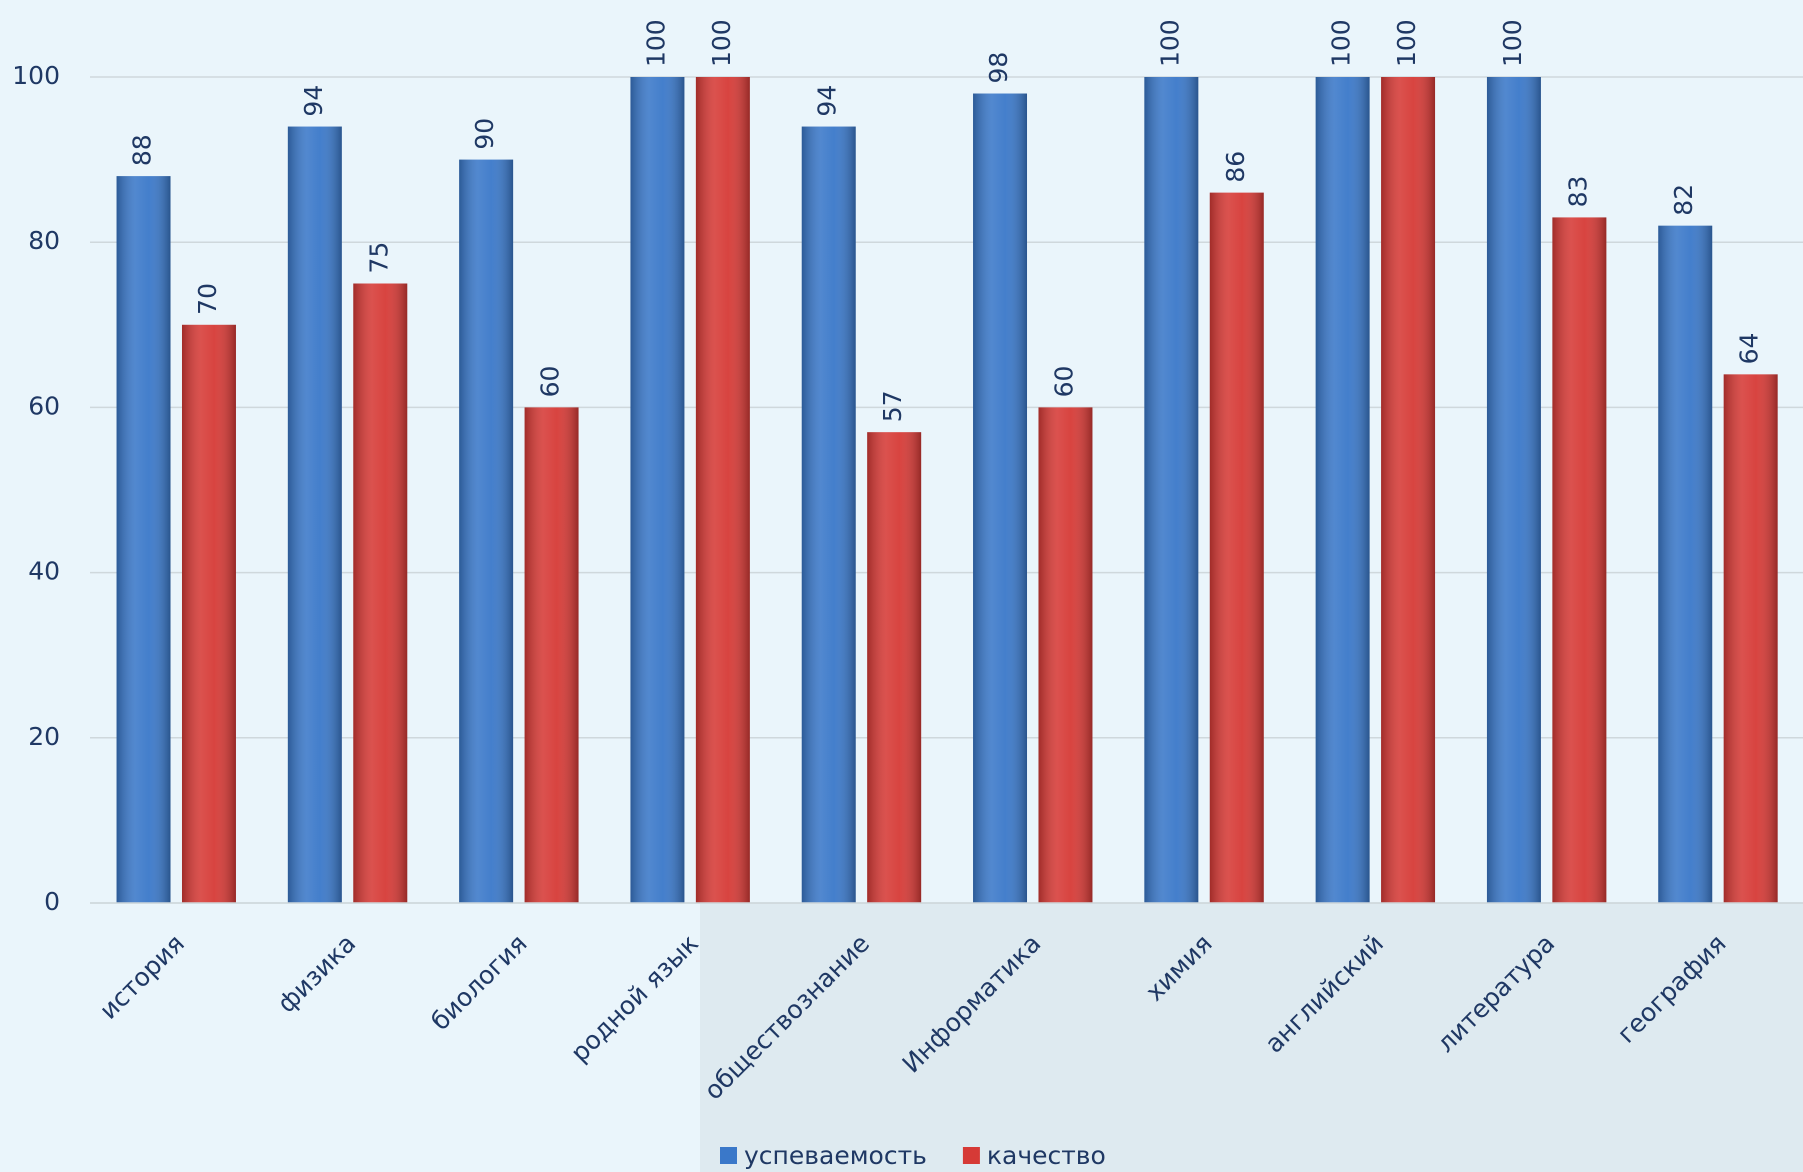  Describe the element at coordinates (1577, 192) in the screenshot. I see `value-label: 83` at that location.